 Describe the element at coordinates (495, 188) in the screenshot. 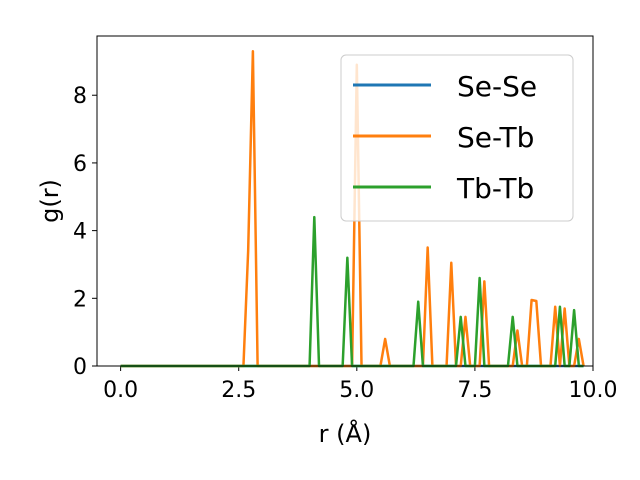

I see `legend-label-tb-tb: Tb-Tb` at that location.